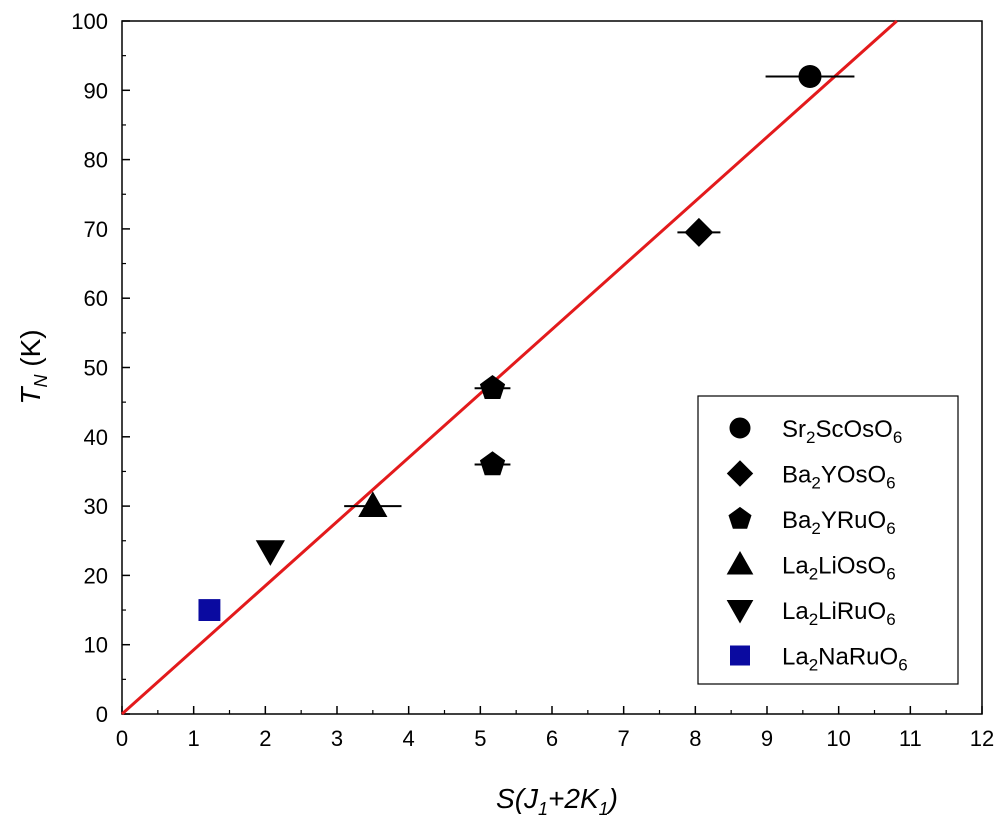 Image resolution: width=1003 pixels, height=825 pixels. I want to click on legend-label-la2liruo6: La2LiRuO6, so click(839, 613).